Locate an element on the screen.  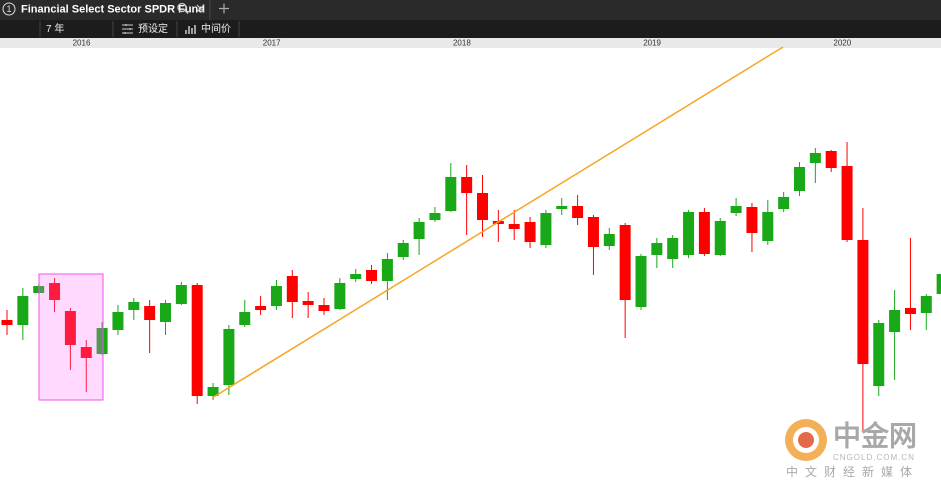
watermark-brand: 中金网 is located at coordinates (875, 435).